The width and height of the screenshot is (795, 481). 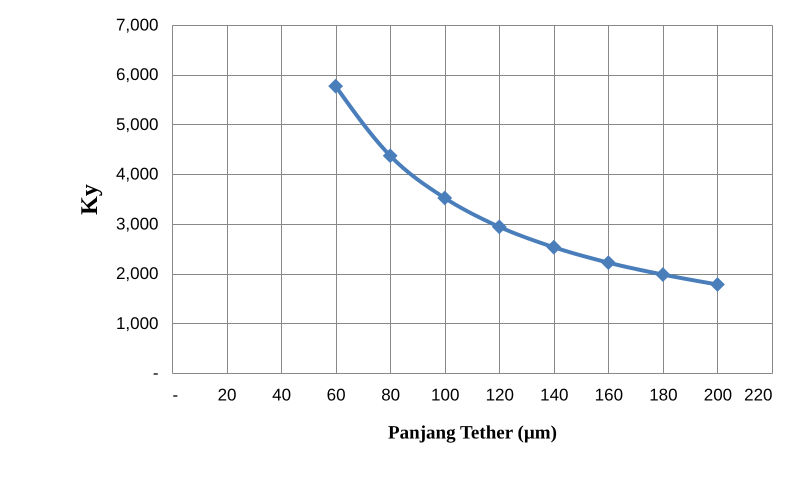 I want to click on y-axis-title: Ky, so click(x=89, y=199).